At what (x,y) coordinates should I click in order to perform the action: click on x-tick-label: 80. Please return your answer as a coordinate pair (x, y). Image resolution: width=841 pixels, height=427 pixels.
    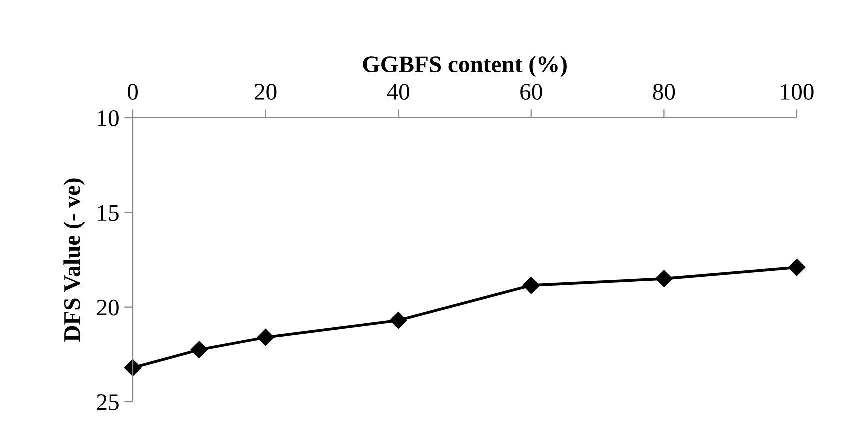
    Looking at the image, I should click on (664, 92).